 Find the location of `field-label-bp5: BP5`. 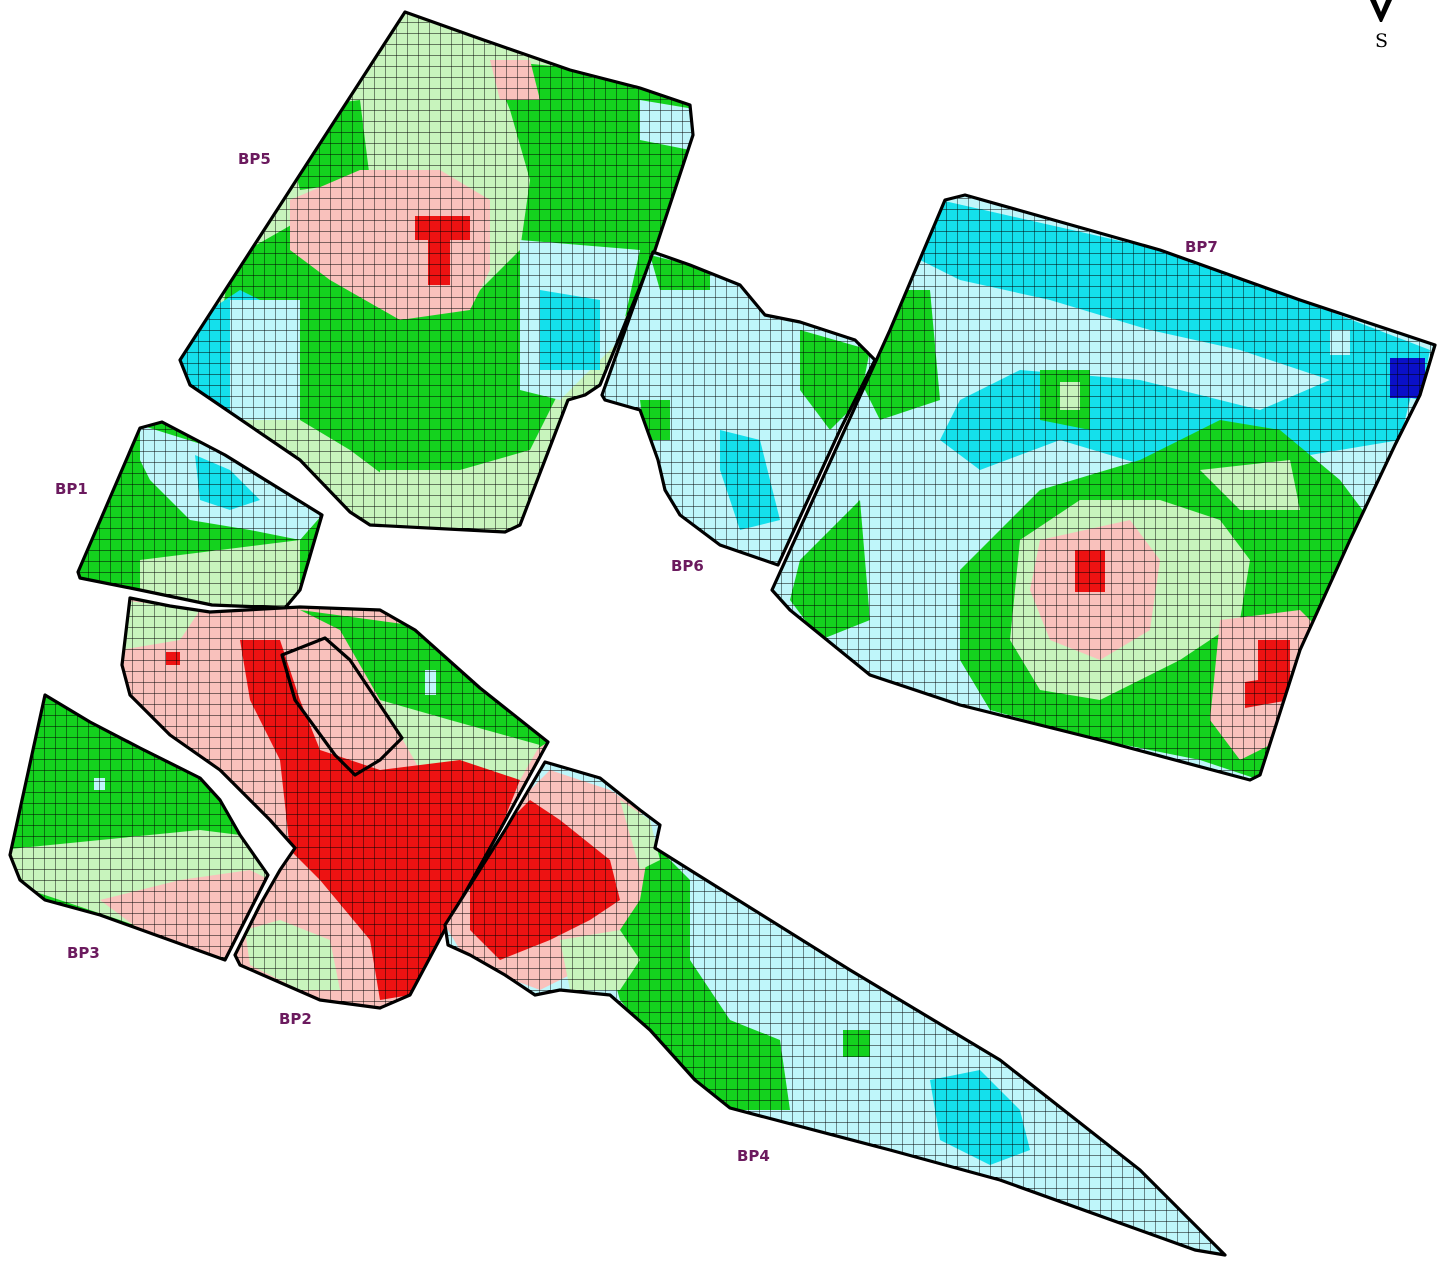

field-label-bp5: BP5 is located at coordinates (254, 159).